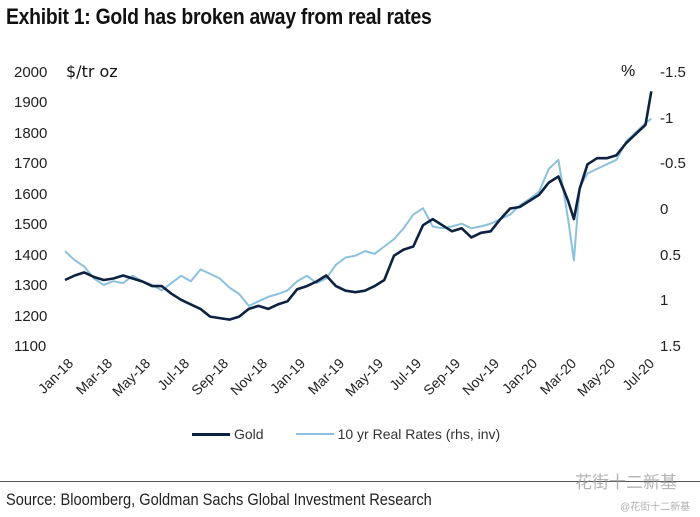  Describe the element at coordinates (673, 164) in the screenshot. I see `right-axis-tick-label: -0.5` at that location.